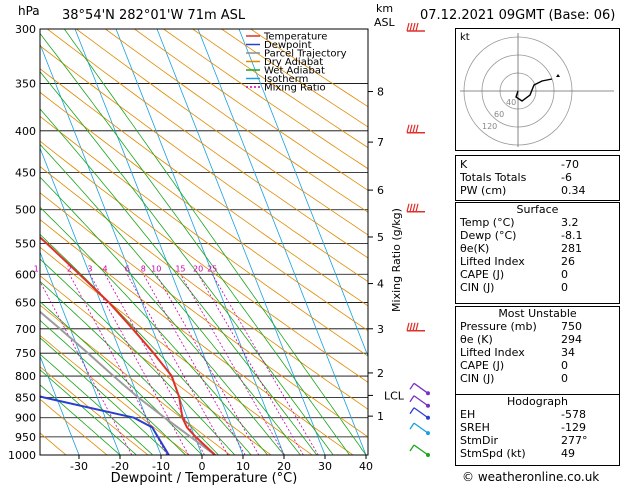 Image resolution: width=629 pixels, height=486 pixels. Describe the element at coordinates (396, 260) in the screenshot. I see `mixing-ratio-axis-title: Mixing Ratio (g/kg)` at that location.